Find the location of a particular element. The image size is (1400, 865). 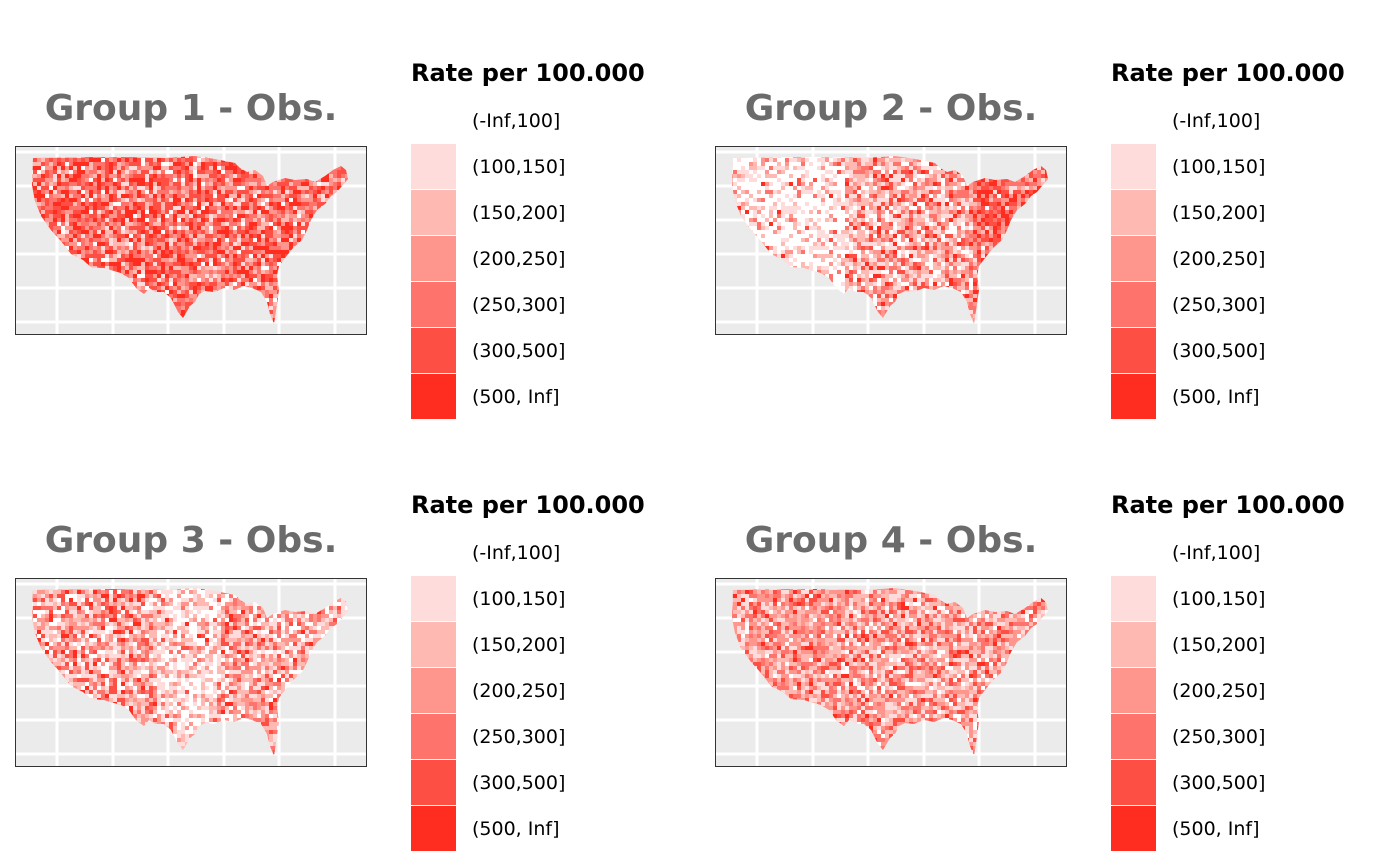

map-title: Group 1 - Obs. is located at coordinates (191, 108).